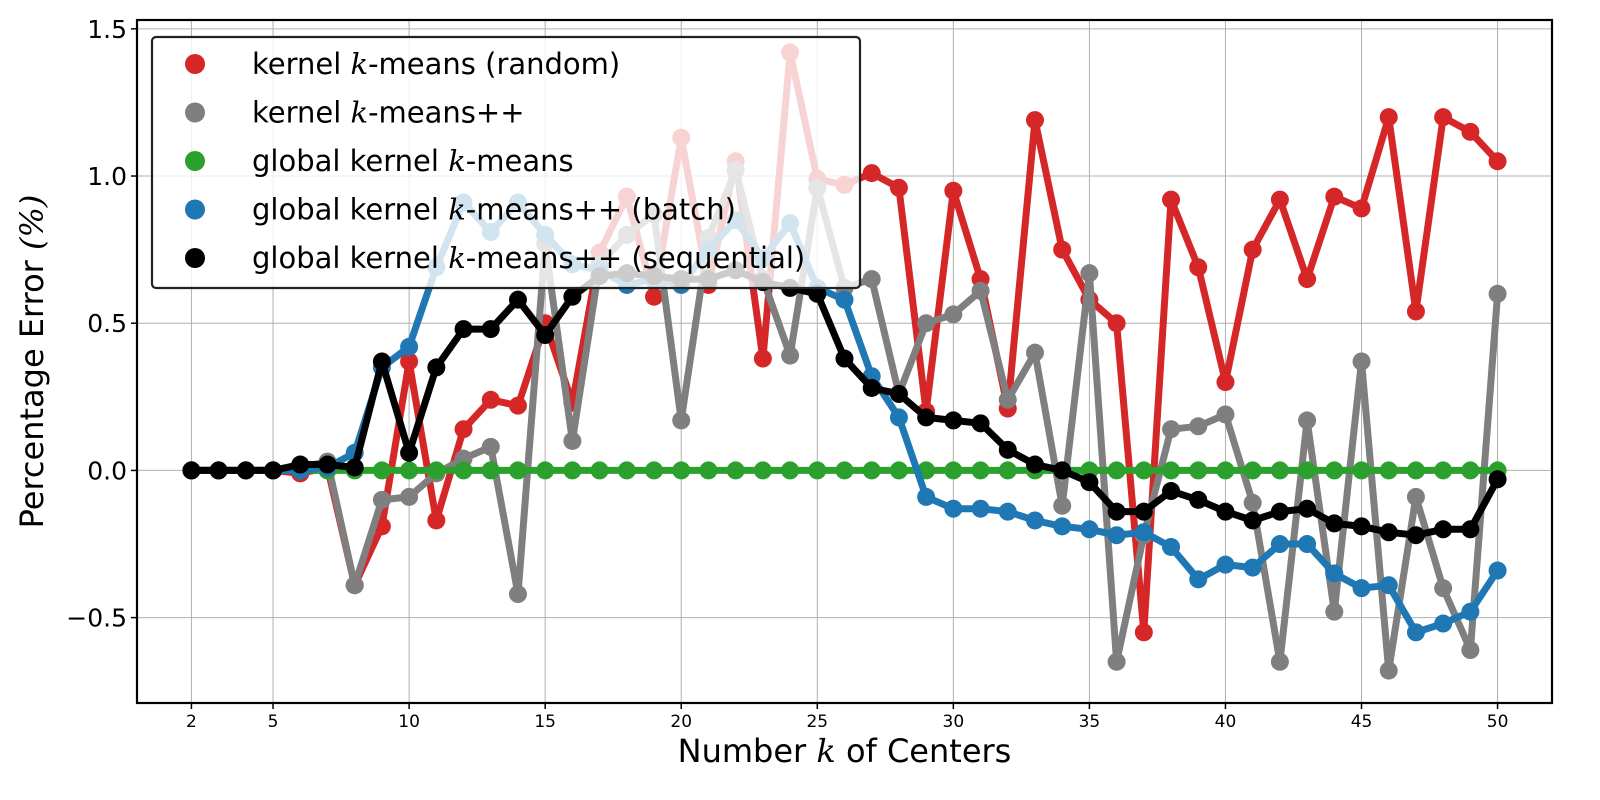 This screenshot has width=1600, height=800. I want to click on legend-box, so click(506, 162).